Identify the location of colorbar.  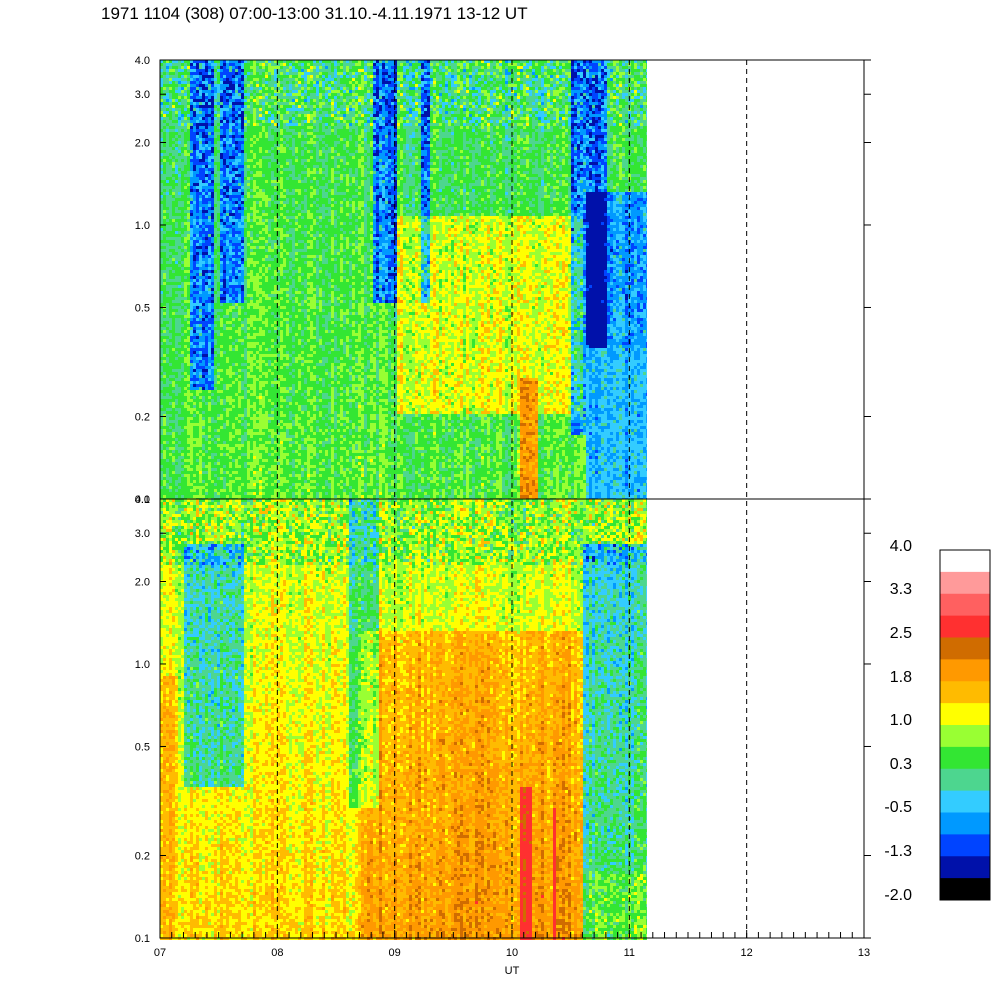
(965, 725).